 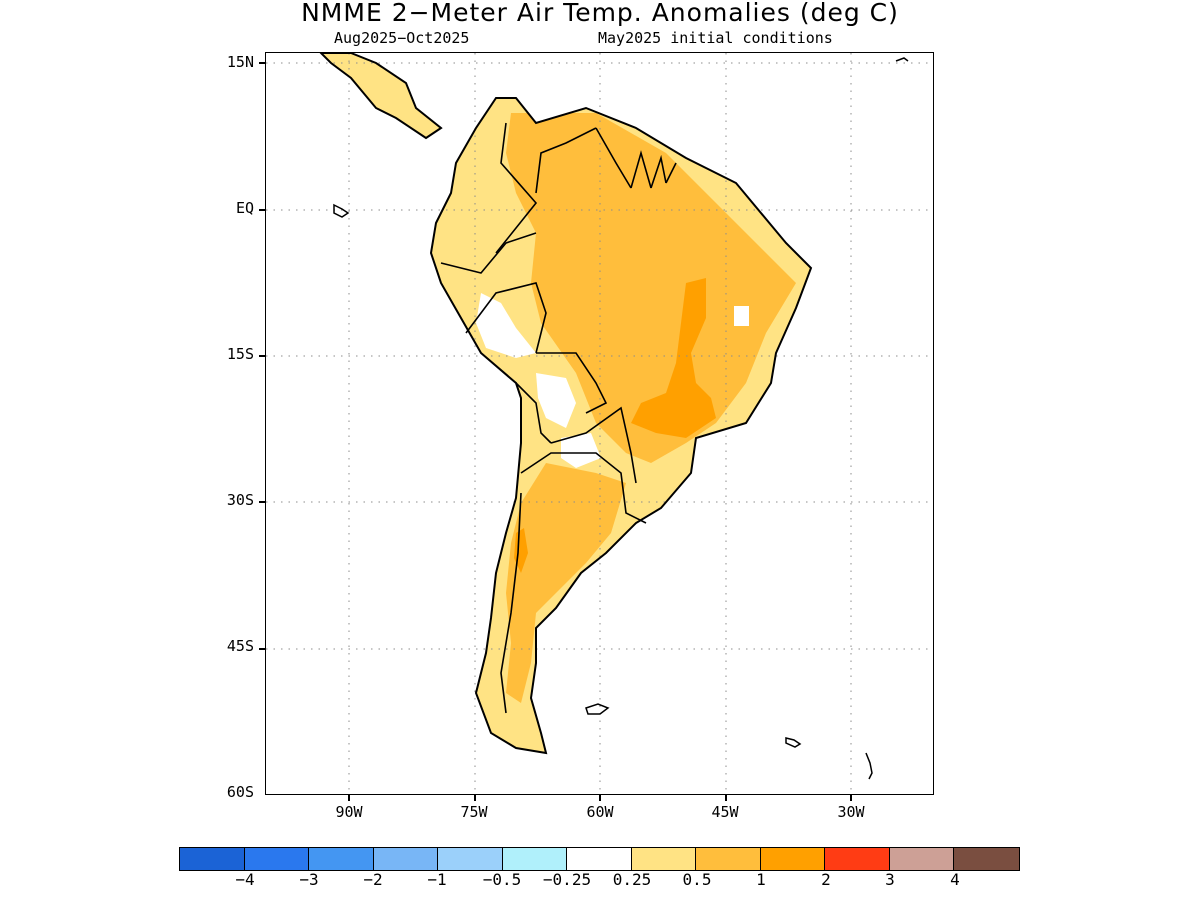 What do you see at coordinates (240, 500) in the screenshot?
I see `lat-label-30s: 30S` at bounding box center [240, 500].